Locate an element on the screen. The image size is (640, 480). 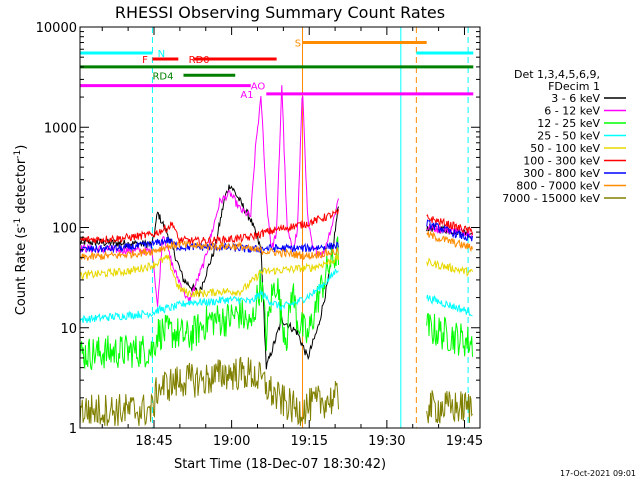
flag-label: S is located at coordinates (298, 44).